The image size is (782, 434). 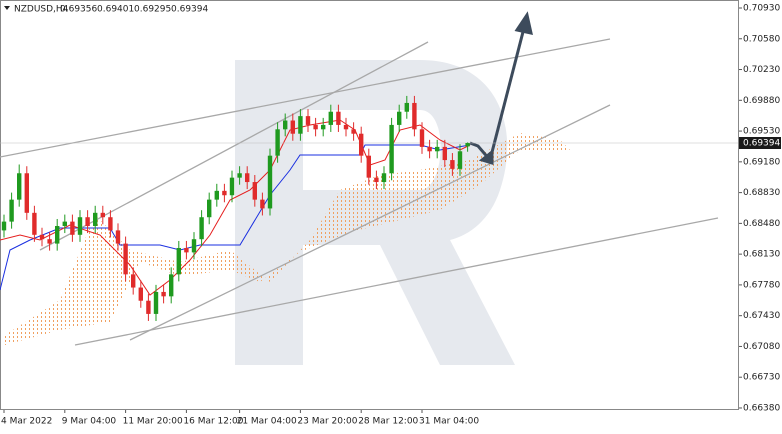 I want to click on y-tick-label: 0.68130, so click(x=761, y=255).